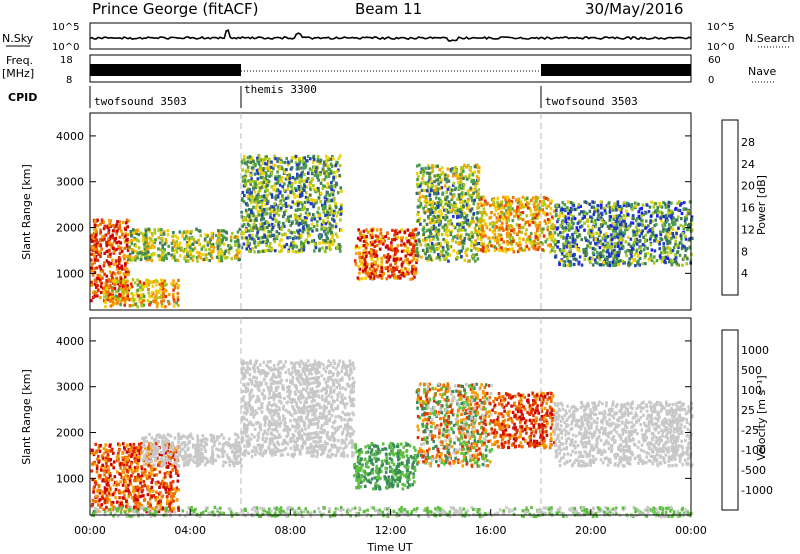 This screenshot has height=554, width=800. What do you see at coordinates (714, 60) in the screenshot?
I see `freq-right-tick-top: 60` at bounding box center [714, 60].